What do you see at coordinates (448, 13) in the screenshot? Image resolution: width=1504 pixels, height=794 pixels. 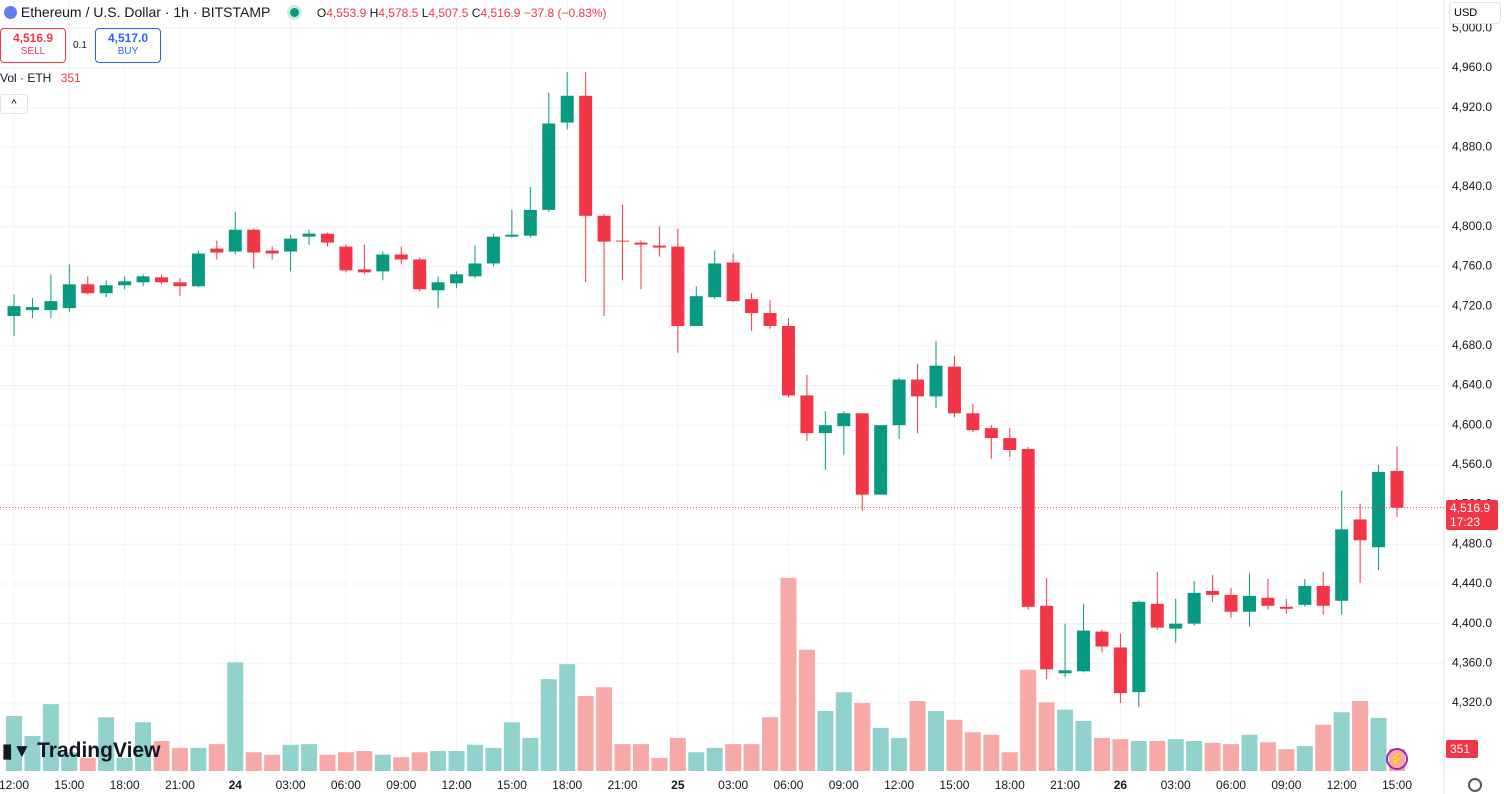 I see `ohlc-value: 4,507.5` at bounding box center [448, 13].